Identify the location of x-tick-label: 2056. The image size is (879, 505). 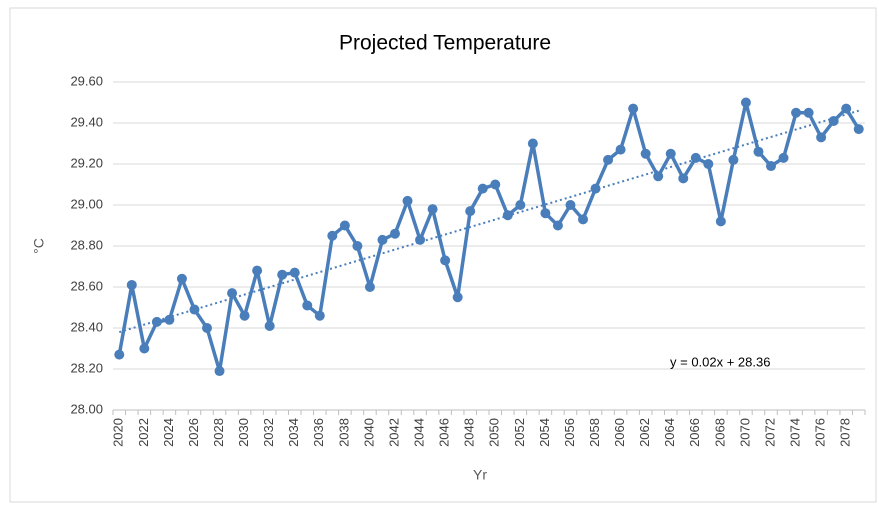
(569, 432).